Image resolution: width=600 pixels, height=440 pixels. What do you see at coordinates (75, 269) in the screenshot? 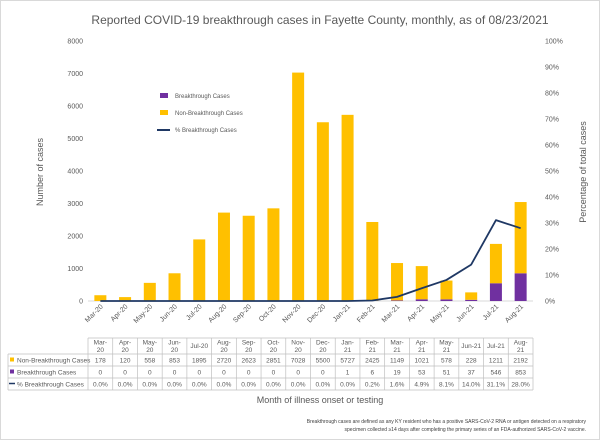
I see `y-tick-label: 1000` at bounding box center [75, 269].